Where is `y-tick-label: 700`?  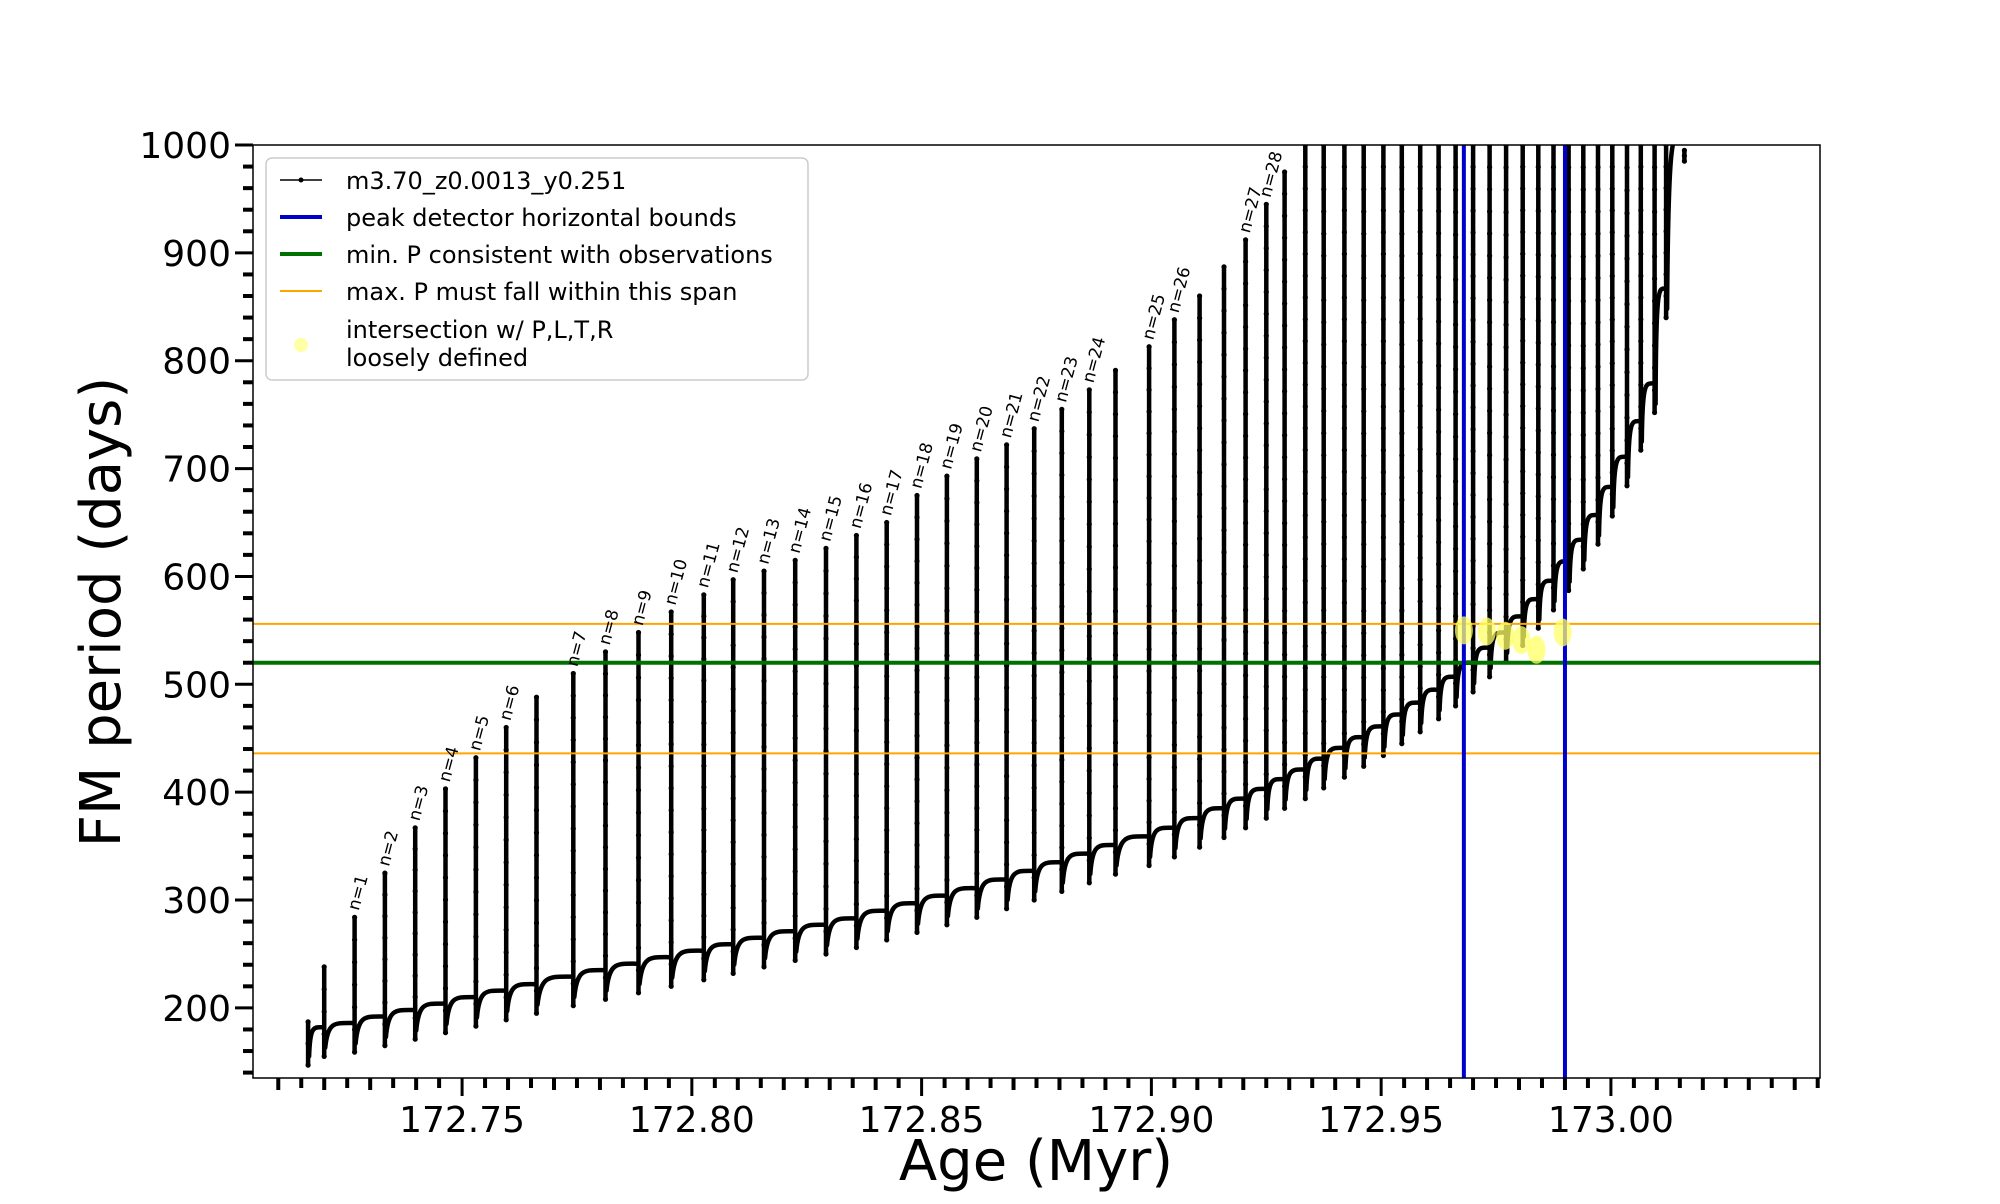 y-tick-label: 700 is located at coordinates (196, 470).